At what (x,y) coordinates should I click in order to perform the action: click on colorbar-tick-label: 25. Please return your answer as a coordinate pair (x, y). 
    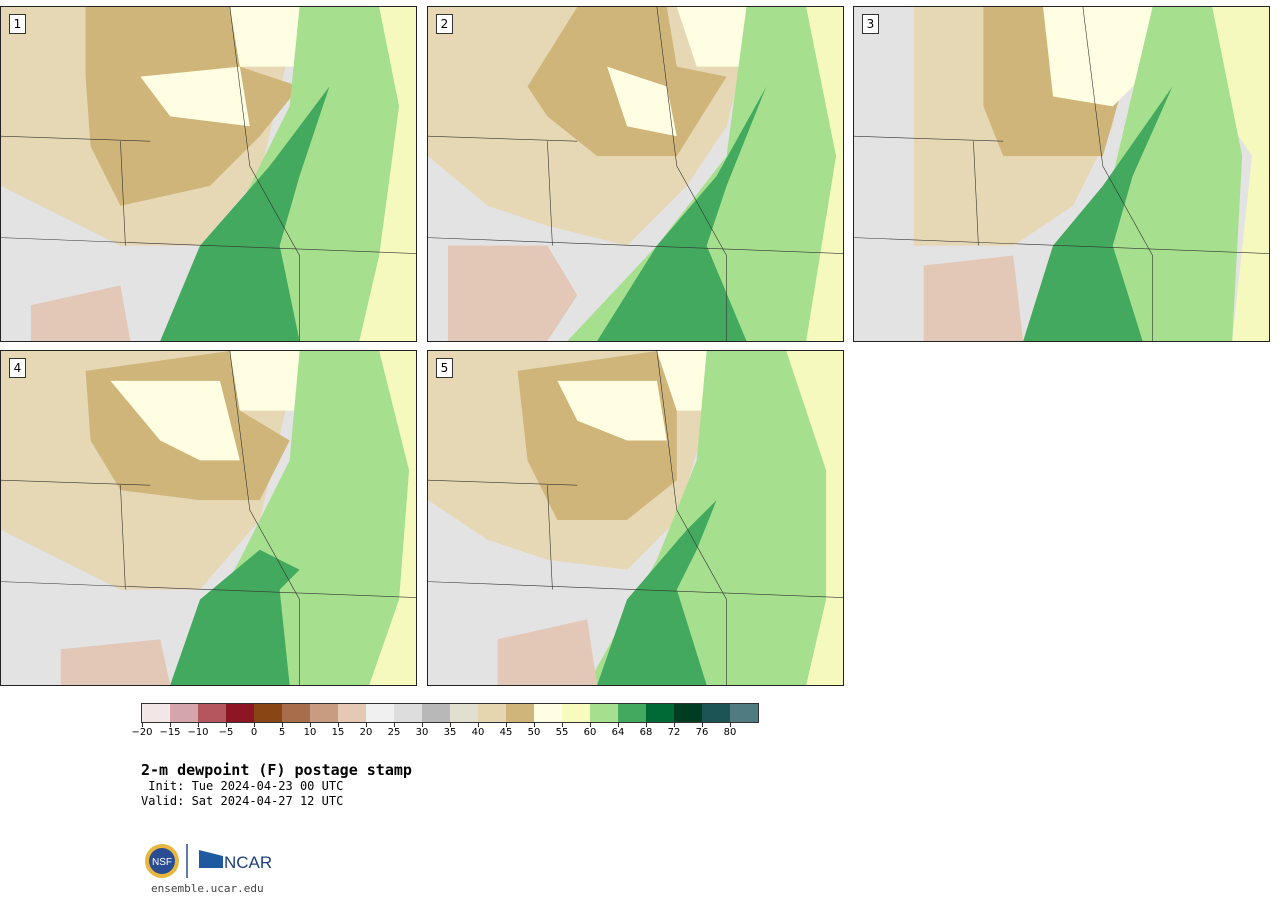
    Looking at the image, I should click on (394, 732).